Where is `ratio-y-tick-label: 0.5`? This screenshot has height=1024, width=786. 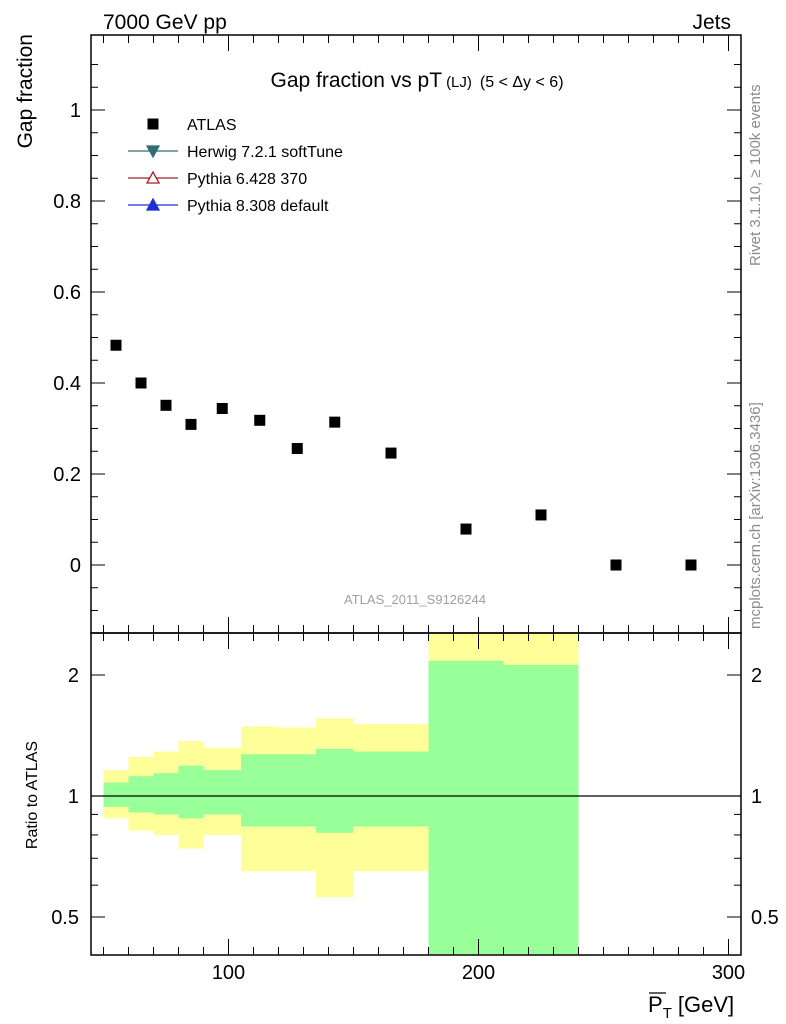
ratio-y-tick-label: 0.5 is located at coordinates (65, 918).